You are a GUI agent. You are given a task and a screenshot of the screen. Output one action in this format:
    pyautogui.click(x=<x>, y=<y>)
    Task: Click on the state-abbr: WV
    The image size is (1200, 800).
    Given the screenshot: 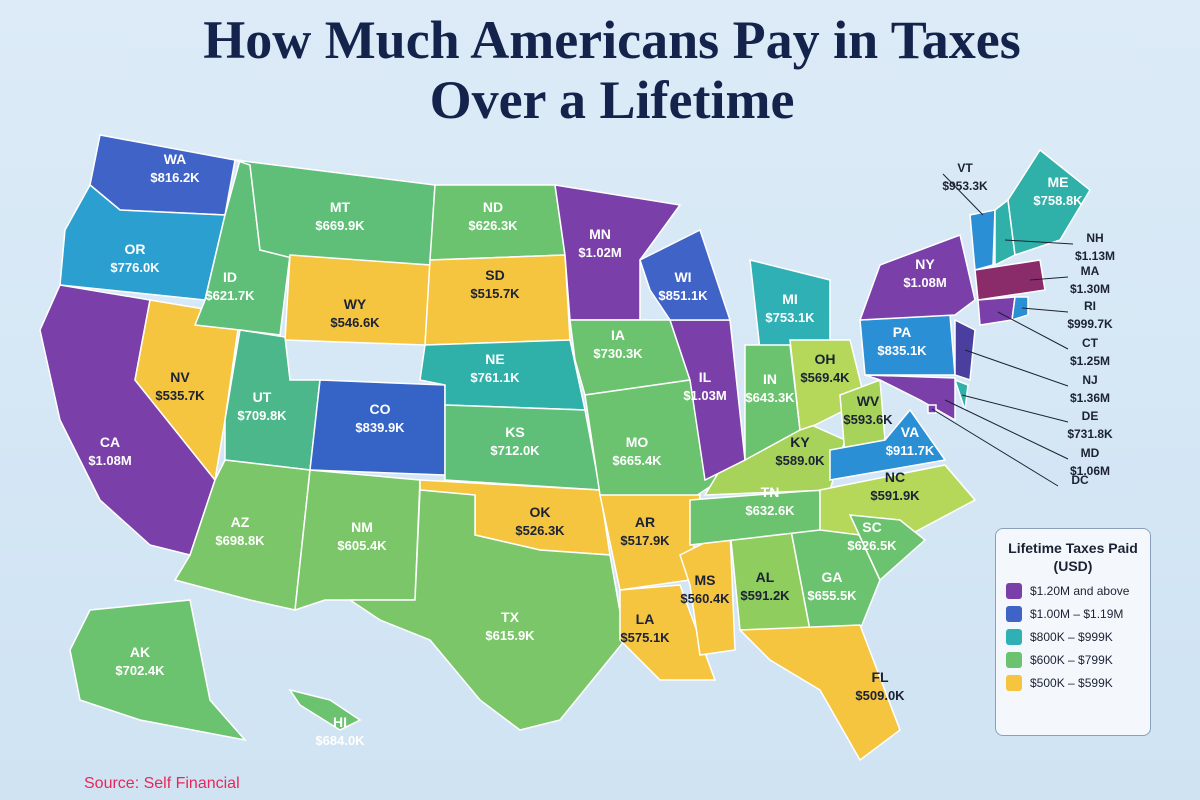 What is the action you would take?
    pyautogui.click(x=868, y=401)
    